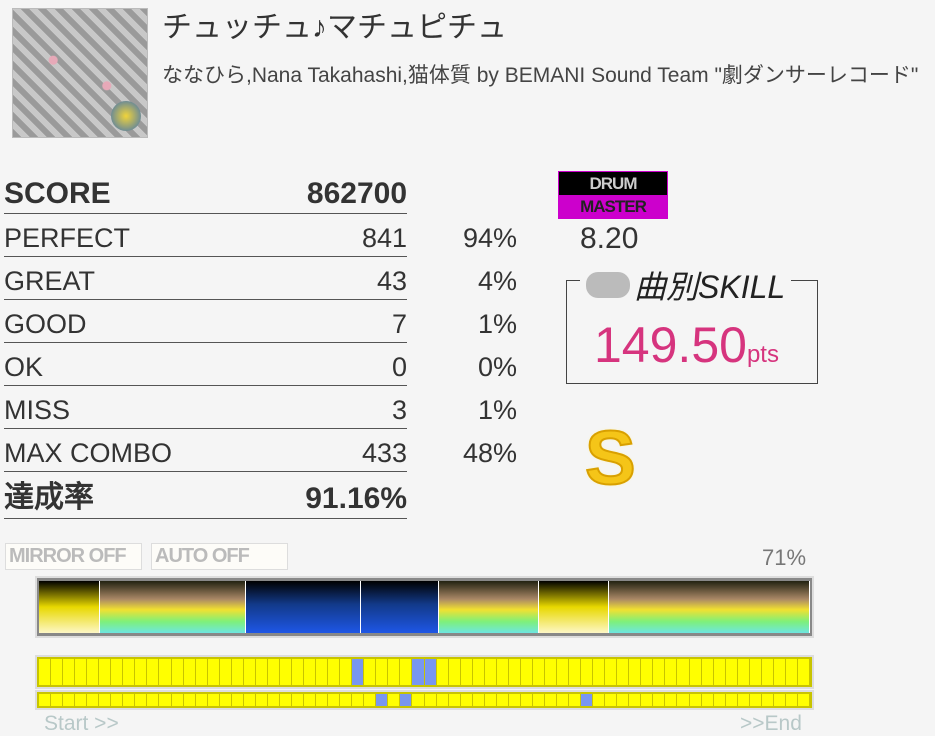 The height and width of the screenshot is (736, 935). What do you see at coordinates (260, 495) in the screenshot?
I see `score-row: 達成率 91.16%` at bounding box center [260, 495].